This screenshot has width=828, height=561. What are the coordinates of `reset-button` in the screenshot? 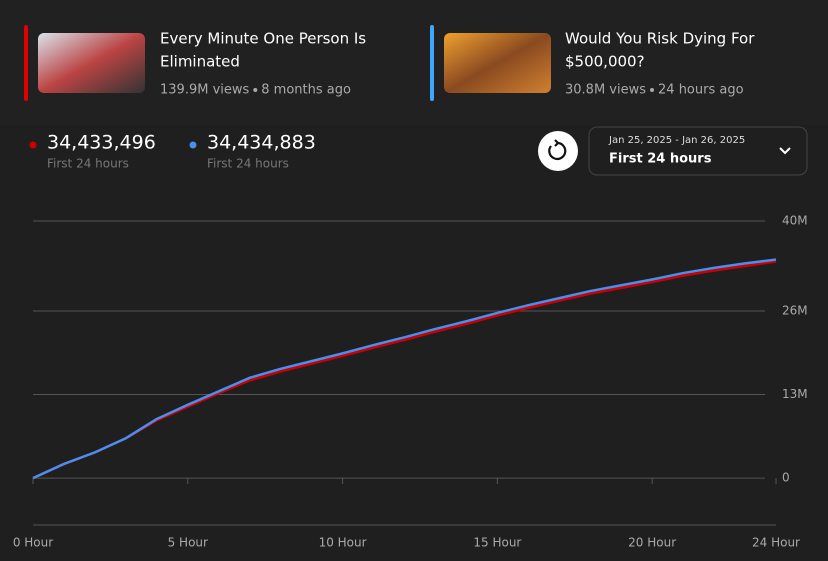 It's located at (558, 151).